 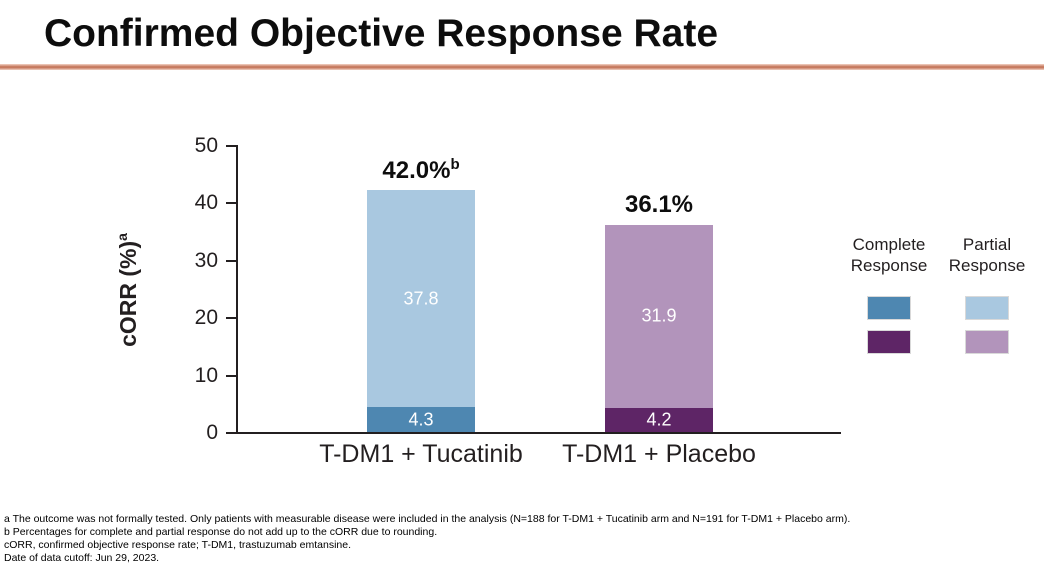 I want to click on y-axis-label-superscript: a, so click(x=122, y=237).